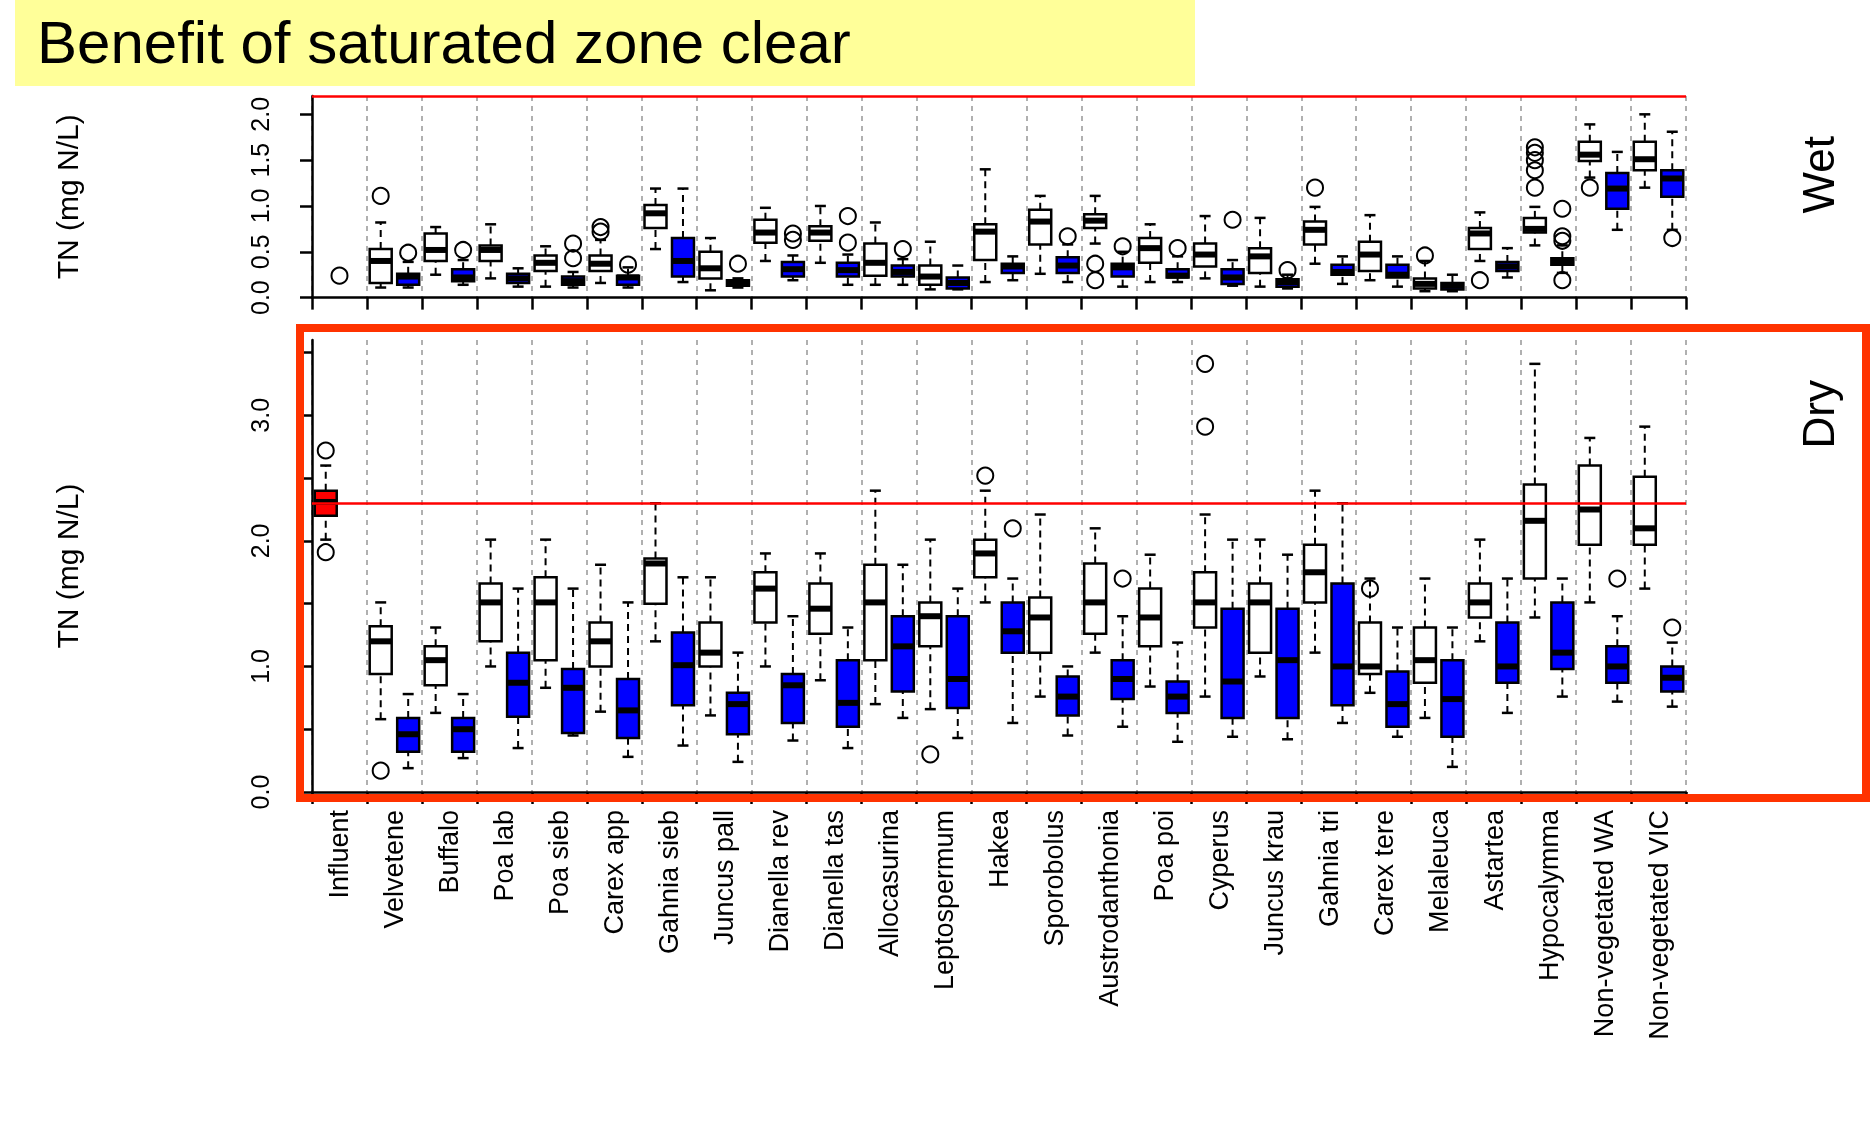 The height and width of the screenshot is (1126, 1876). What do you see at coordinates (449, 852) in the screenshot?
I see `x-tick-label: Buffalo` at bounding box center [449, 852].